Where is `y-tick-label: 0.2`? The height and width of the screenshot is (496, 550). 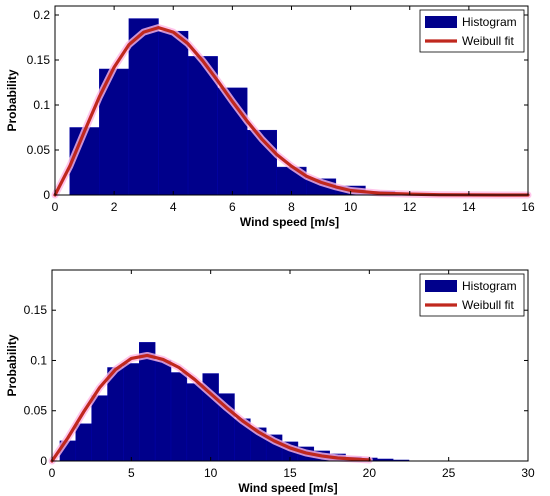
y-tick-label: 0.2 is located at coordinates (41, 15).